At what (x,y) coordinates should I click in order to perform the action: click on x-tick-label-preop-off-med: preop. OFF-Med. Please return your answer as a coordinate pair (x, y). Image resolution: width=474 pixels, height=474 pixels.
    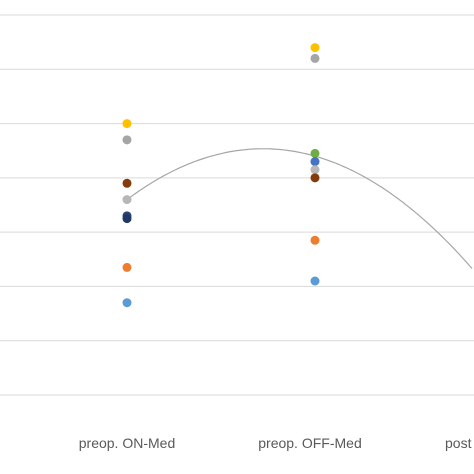
    Looking at the image, I should click on (309, 443).